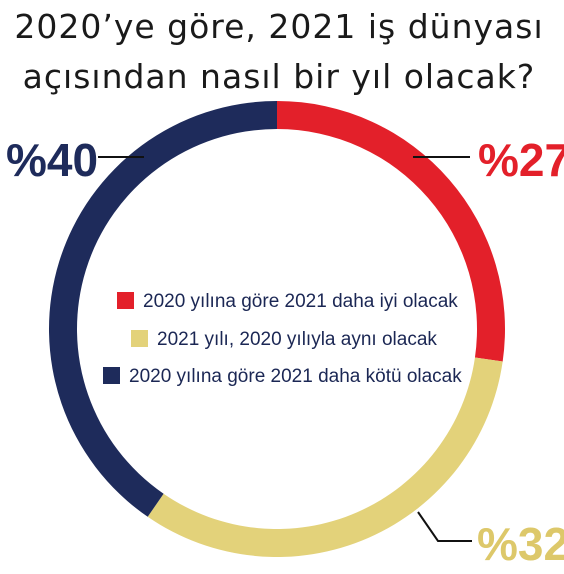 The width and height of the screenshot is (564, 574). What do you see at coordinates (278, 26) in the screenshot?
I see `chart-title-line-1: 2020’ye göre, 2021 iş dünyası` at bounding box center [278, 26].